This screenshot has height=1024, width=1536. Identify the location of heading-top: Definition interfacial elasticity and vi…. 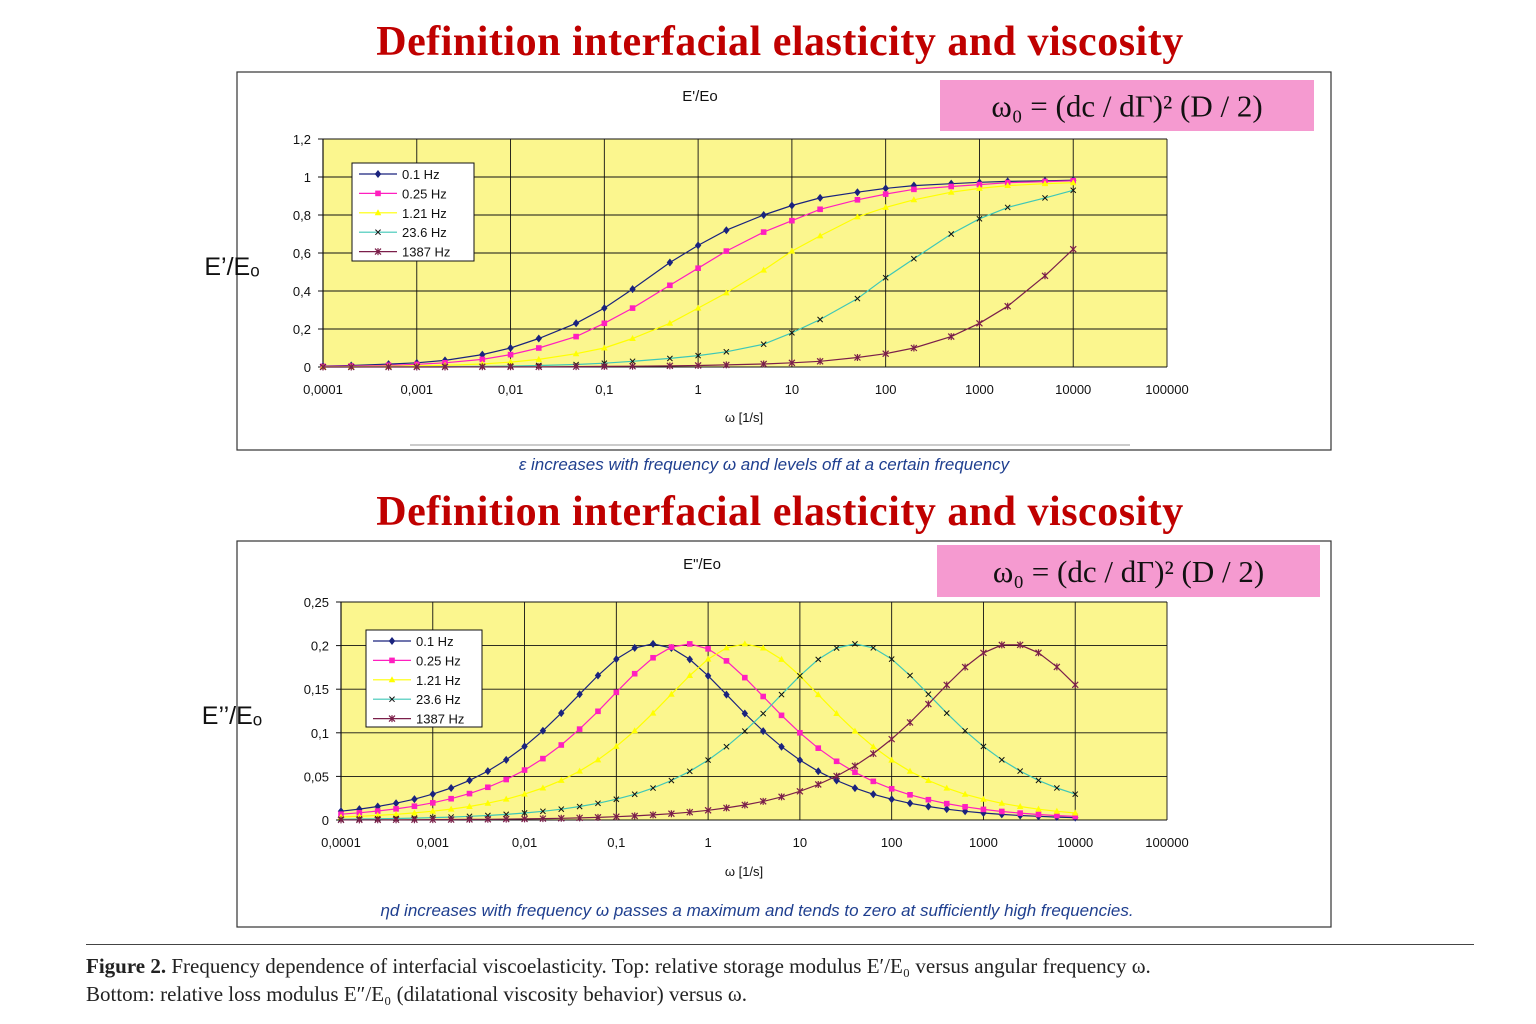
(780, 42).